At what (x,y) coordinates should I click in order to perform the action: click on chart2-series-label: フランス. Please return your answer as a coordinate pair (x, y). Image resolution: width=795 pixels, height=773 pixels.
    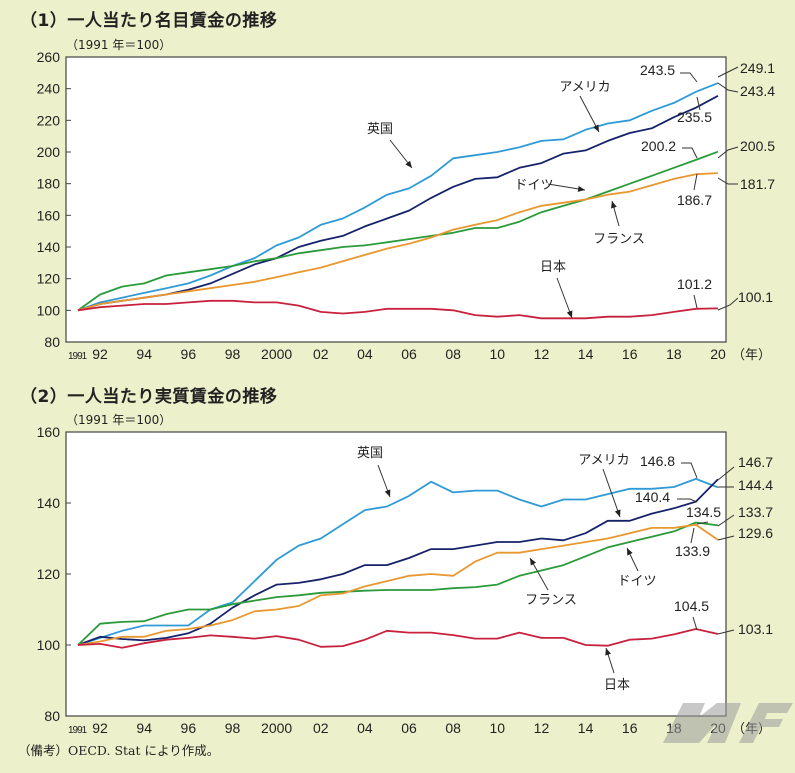
    Looking at the image, I should click on (551, 600).